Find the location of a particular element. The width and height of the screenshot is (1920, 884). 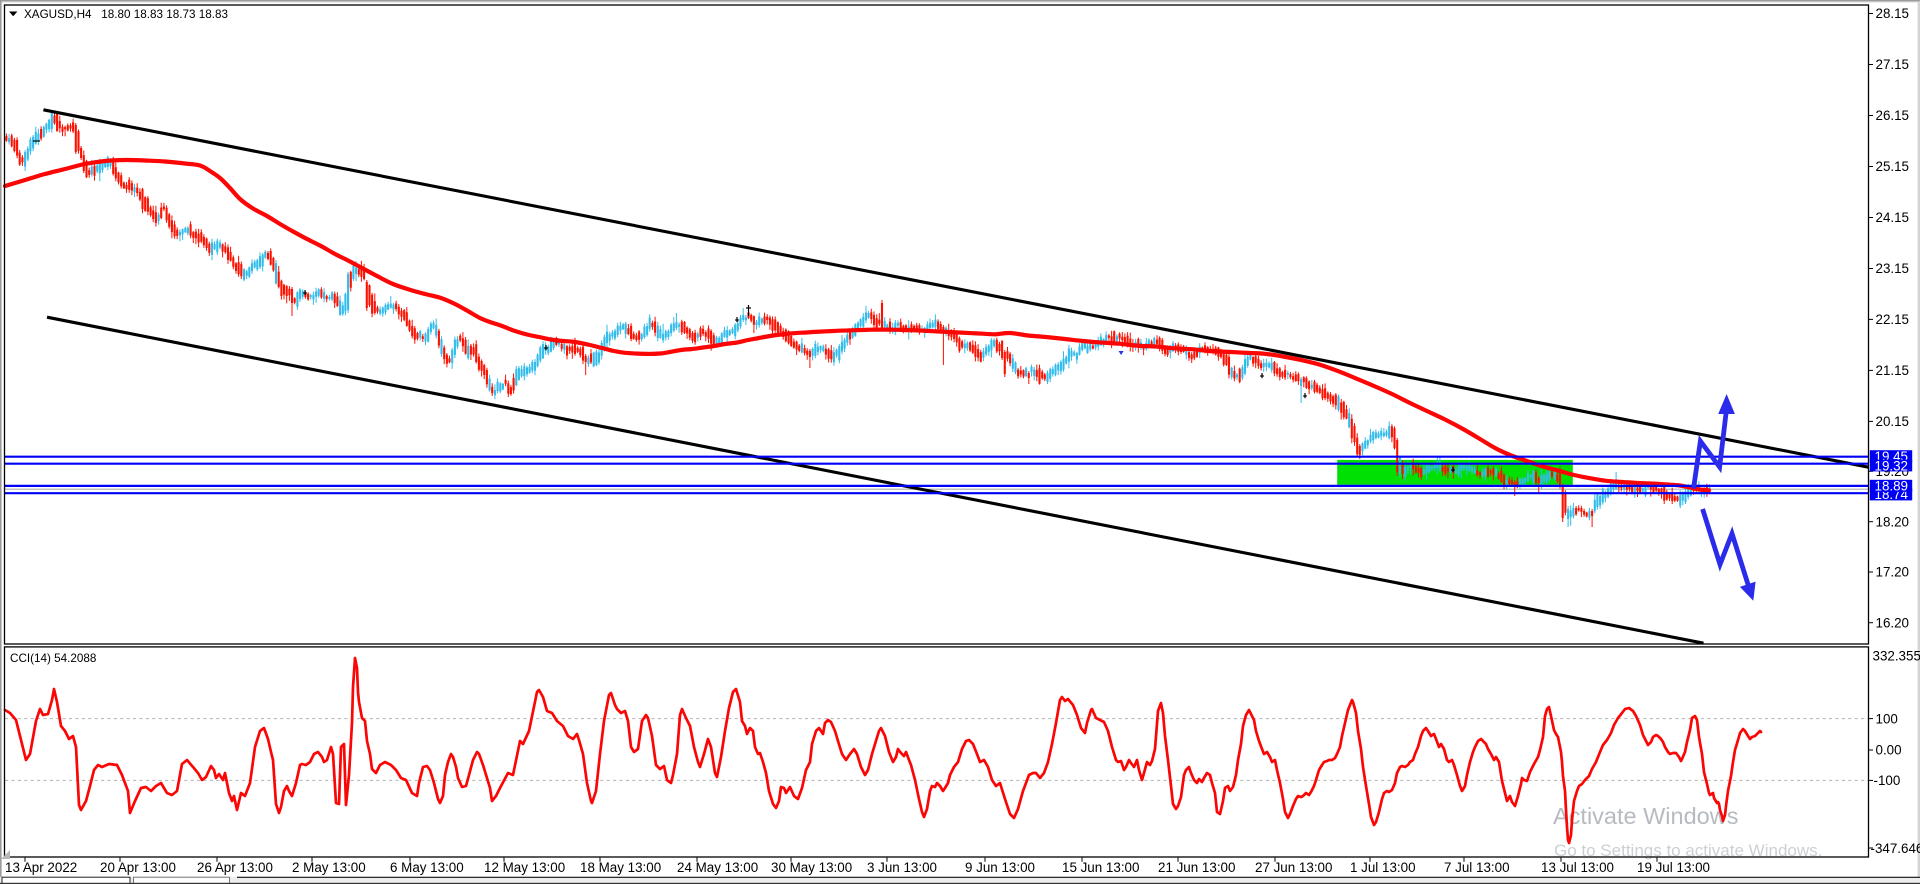

svg-text: 18.89 is located at coordinates (1892, 486).